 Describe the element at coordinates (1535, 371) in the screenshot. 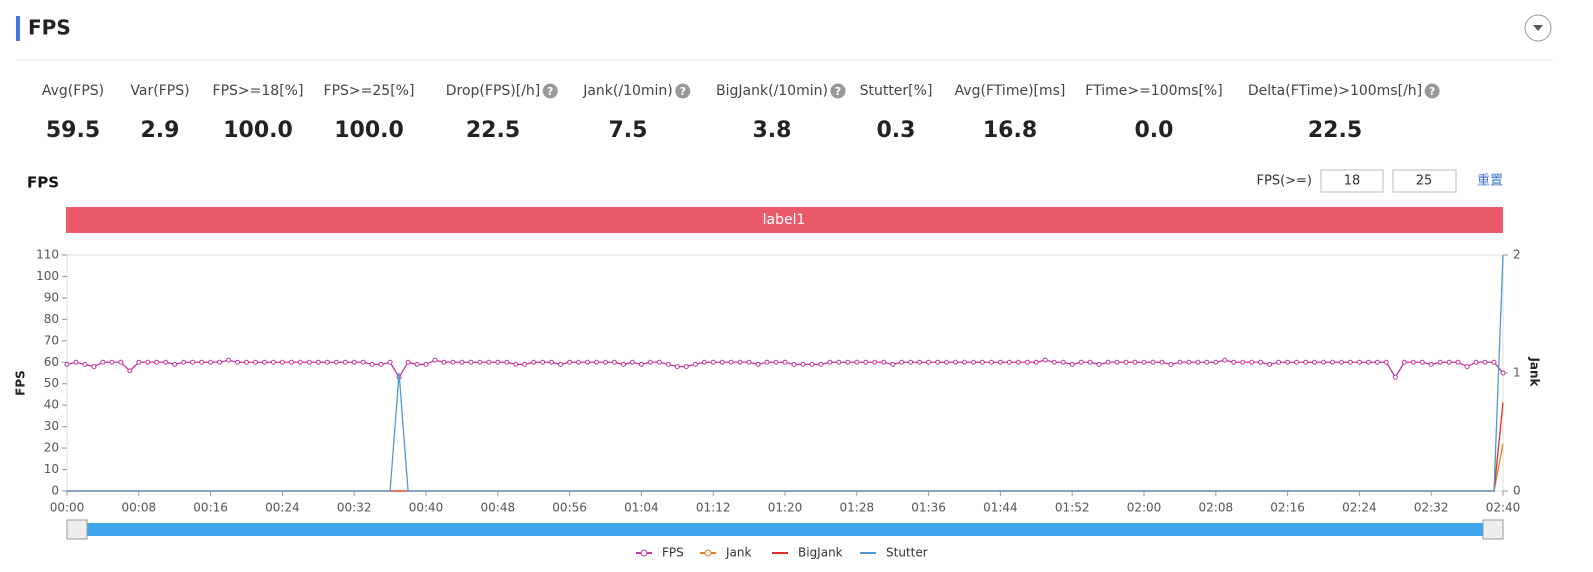

I see `y2-axis-label: Jank` at that location.